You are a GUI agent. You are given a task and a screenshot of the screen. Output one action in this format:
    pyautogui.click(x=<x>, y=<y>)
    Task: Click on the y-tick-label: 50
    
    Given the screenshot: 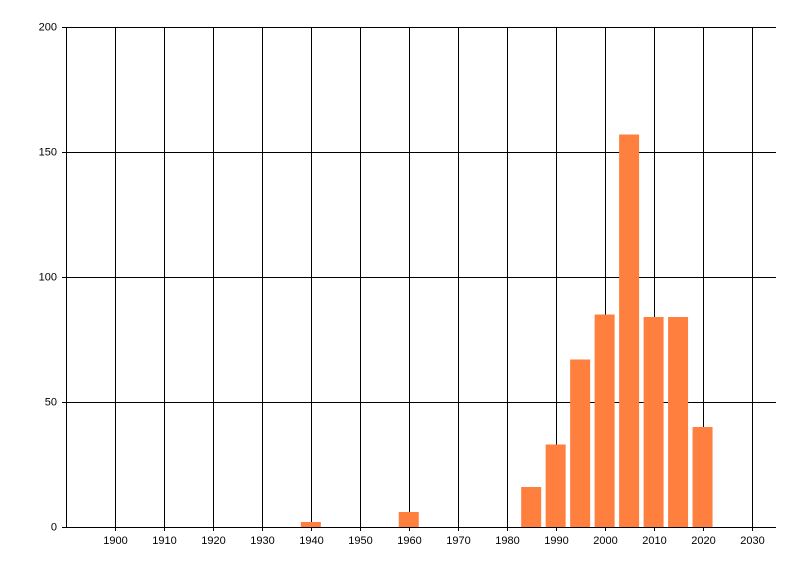 What is the action you would take?
    pyautogui.click(x=51, y=402)
    